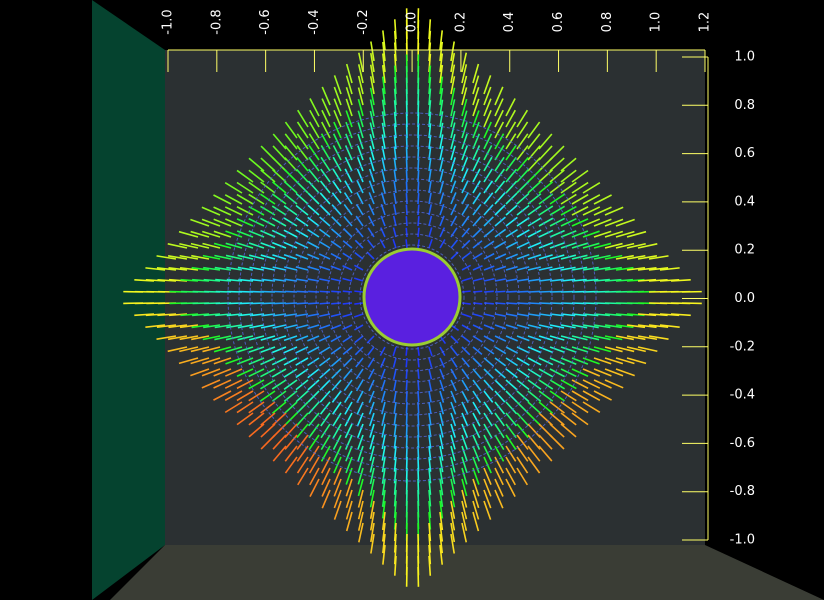 Image resolution: width=824 pixels, height=600 pixels. I want to click on x-tick-label: -0.4, so click(314, 21).